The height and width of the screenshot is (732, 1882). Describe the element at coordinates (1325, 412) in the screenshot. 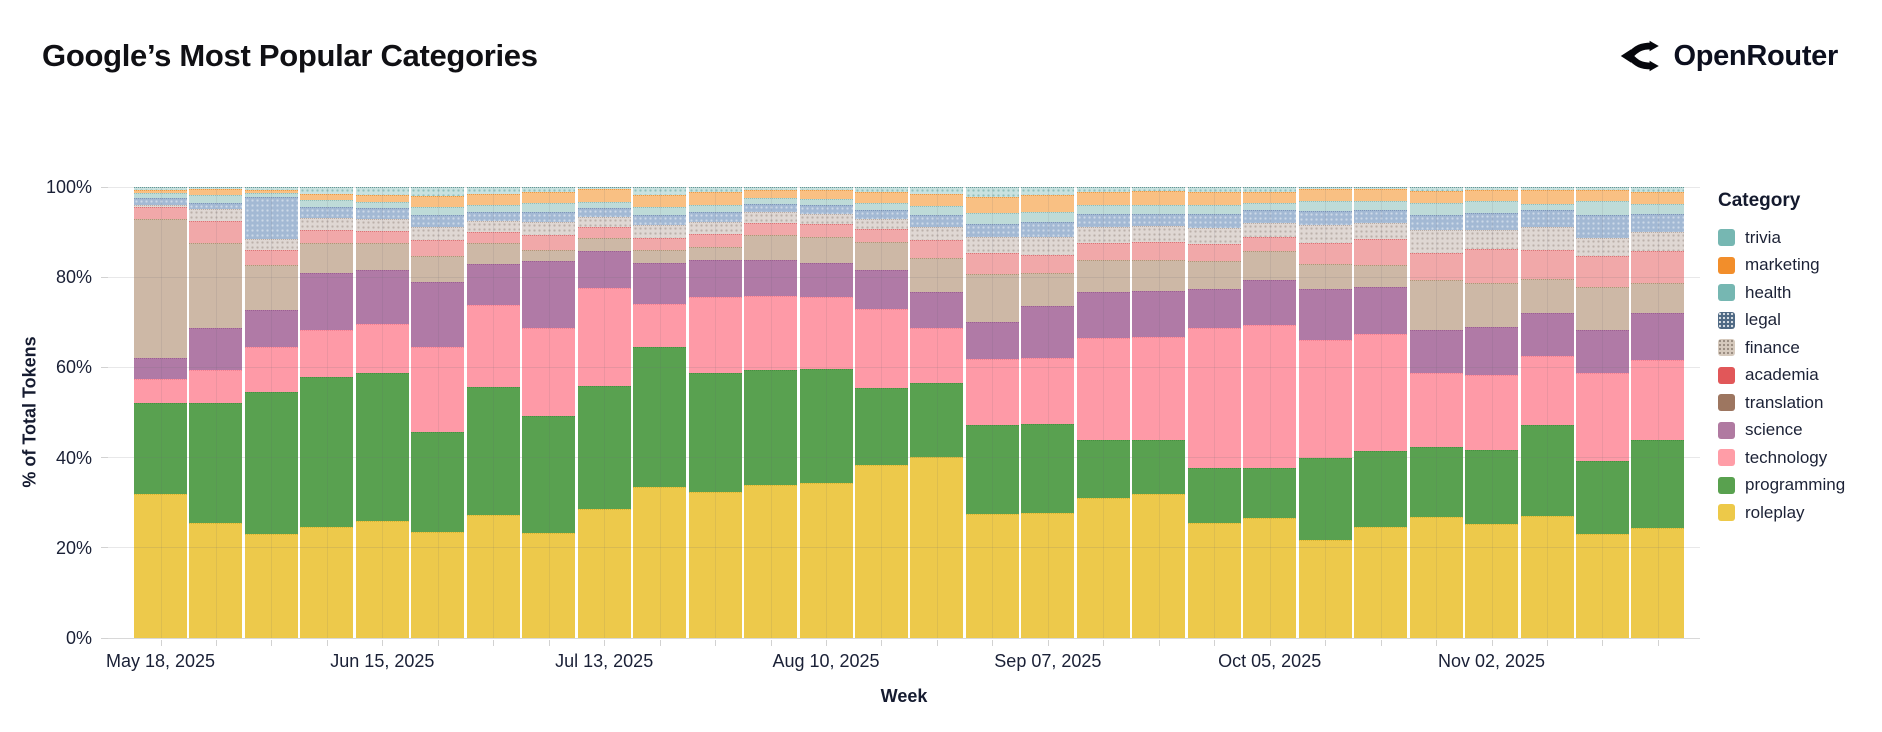

I see `bar-week-oct-12-2025` at that location.